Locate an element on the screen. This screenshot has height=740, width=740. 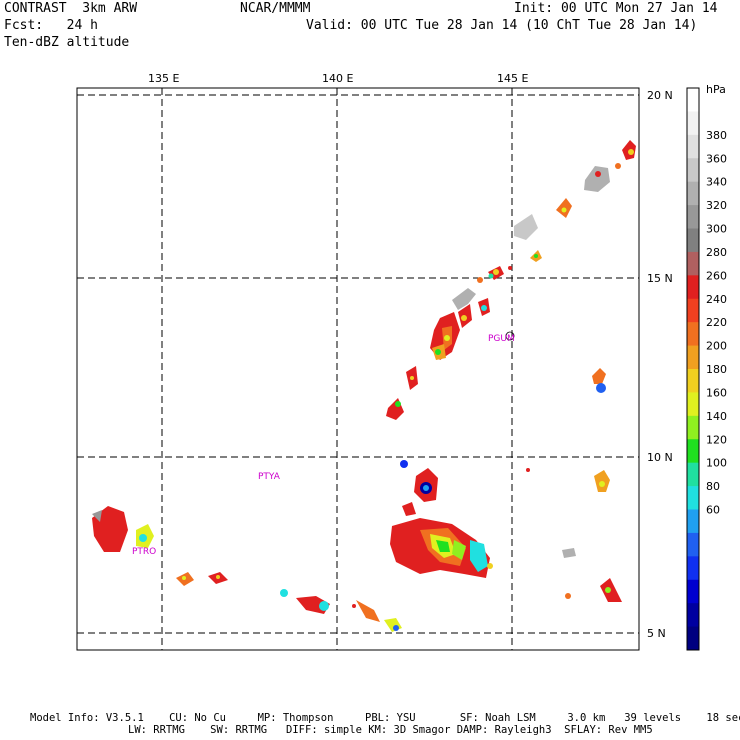
lon-label-140: 140 E is located at coordinates (337, 78).